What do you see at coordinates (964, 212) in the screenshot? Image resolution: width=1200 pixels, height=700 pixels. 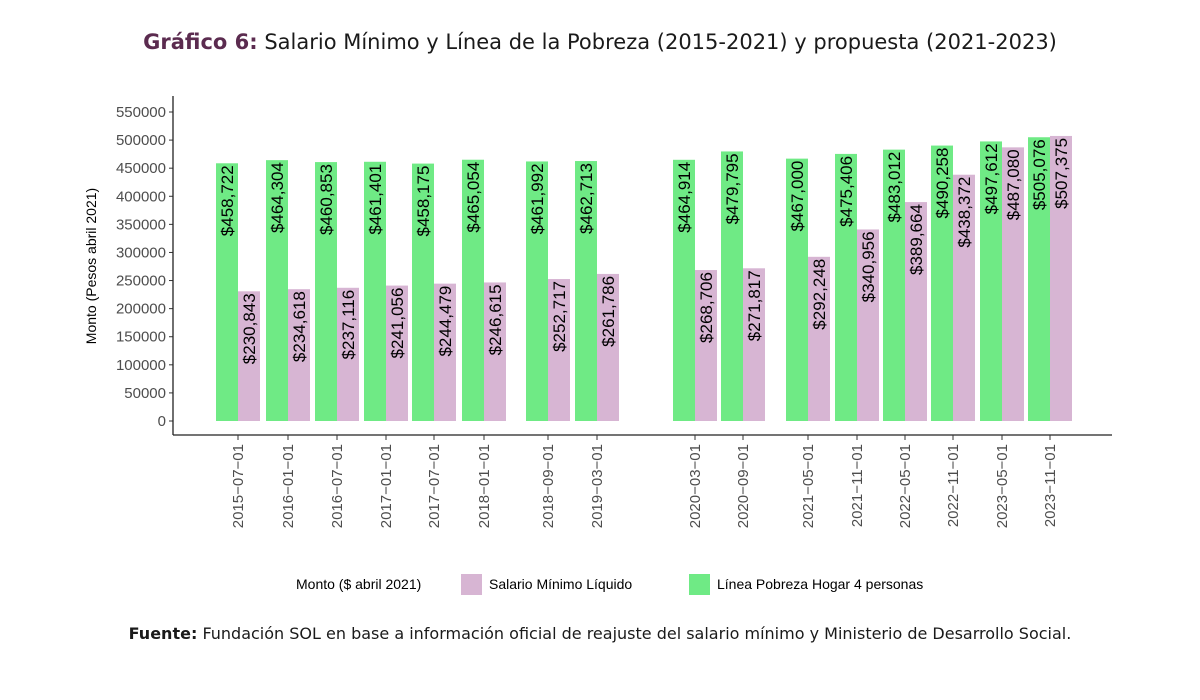 I see `value-label-salario: $438,372` at bounding box center [964, 212].